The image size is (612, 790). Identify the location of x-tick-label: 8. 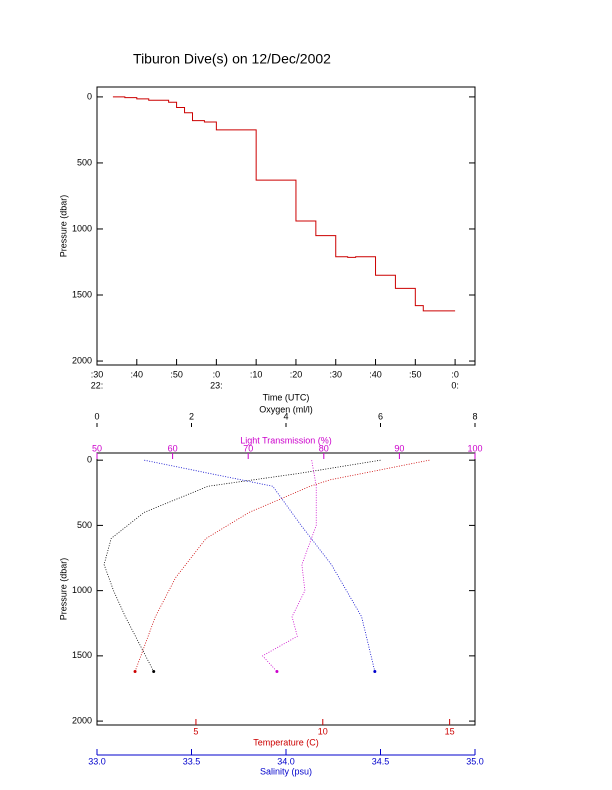
(474, 416).